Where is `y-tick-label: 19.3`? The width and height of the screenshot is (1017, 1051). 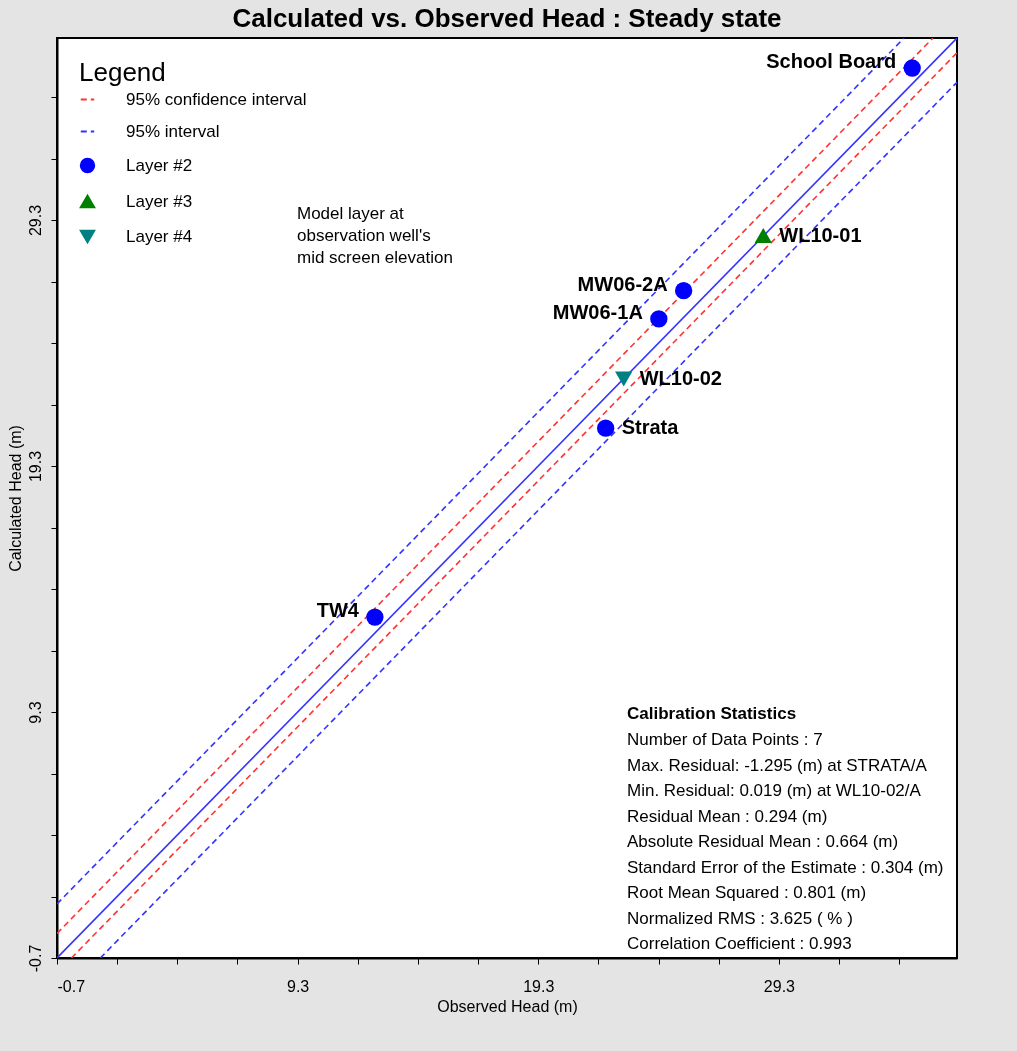
y-tick-label: 19.3 is located at coordinates (35, 466).